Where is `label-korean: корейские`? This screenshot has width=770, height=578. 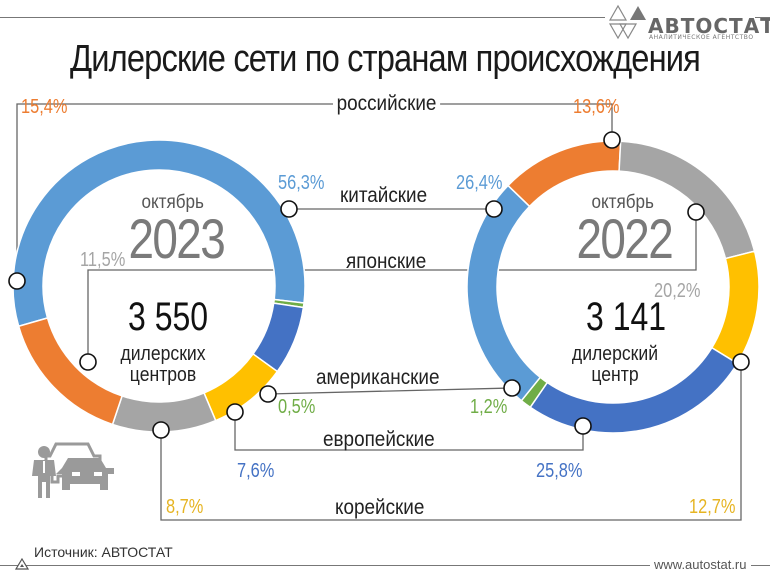
label-korean: корейские is located at coordinates (380, 507).